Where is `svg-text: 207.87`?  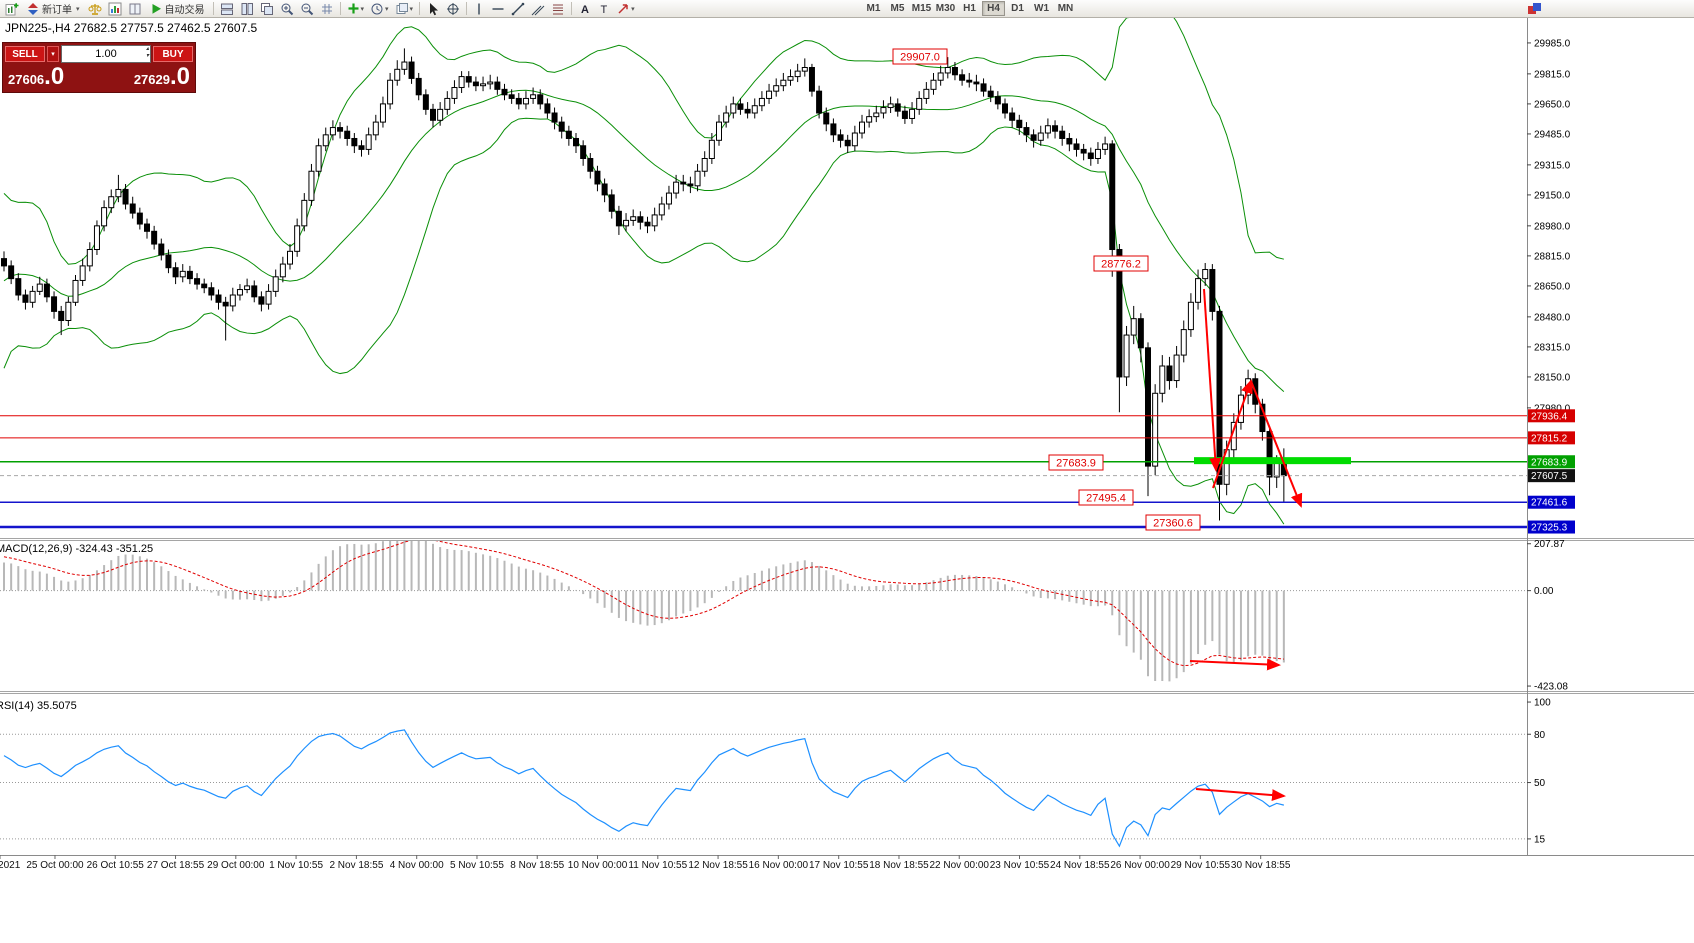
svg-text: 207.87 is located at coordinates (1549, 544).